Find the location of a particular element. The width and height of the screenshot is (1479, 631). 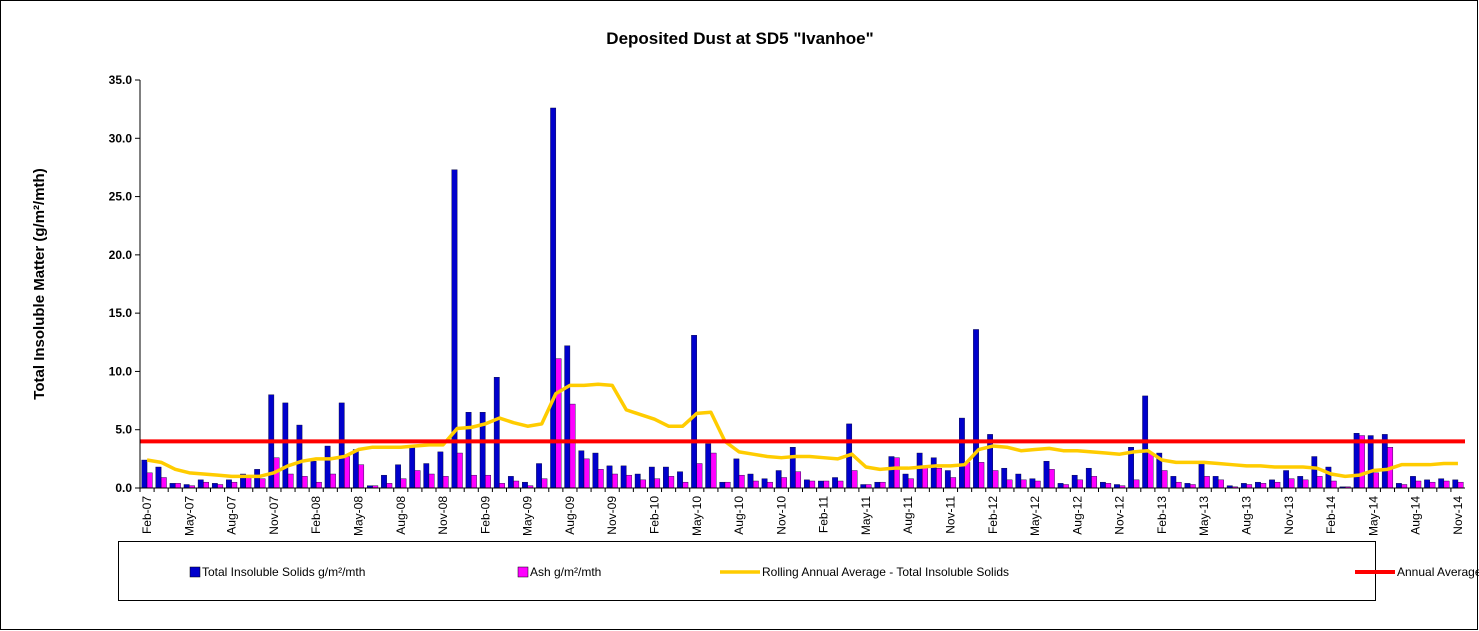

x-tick-label: Aug-10 is located at coordinates (739, 515).